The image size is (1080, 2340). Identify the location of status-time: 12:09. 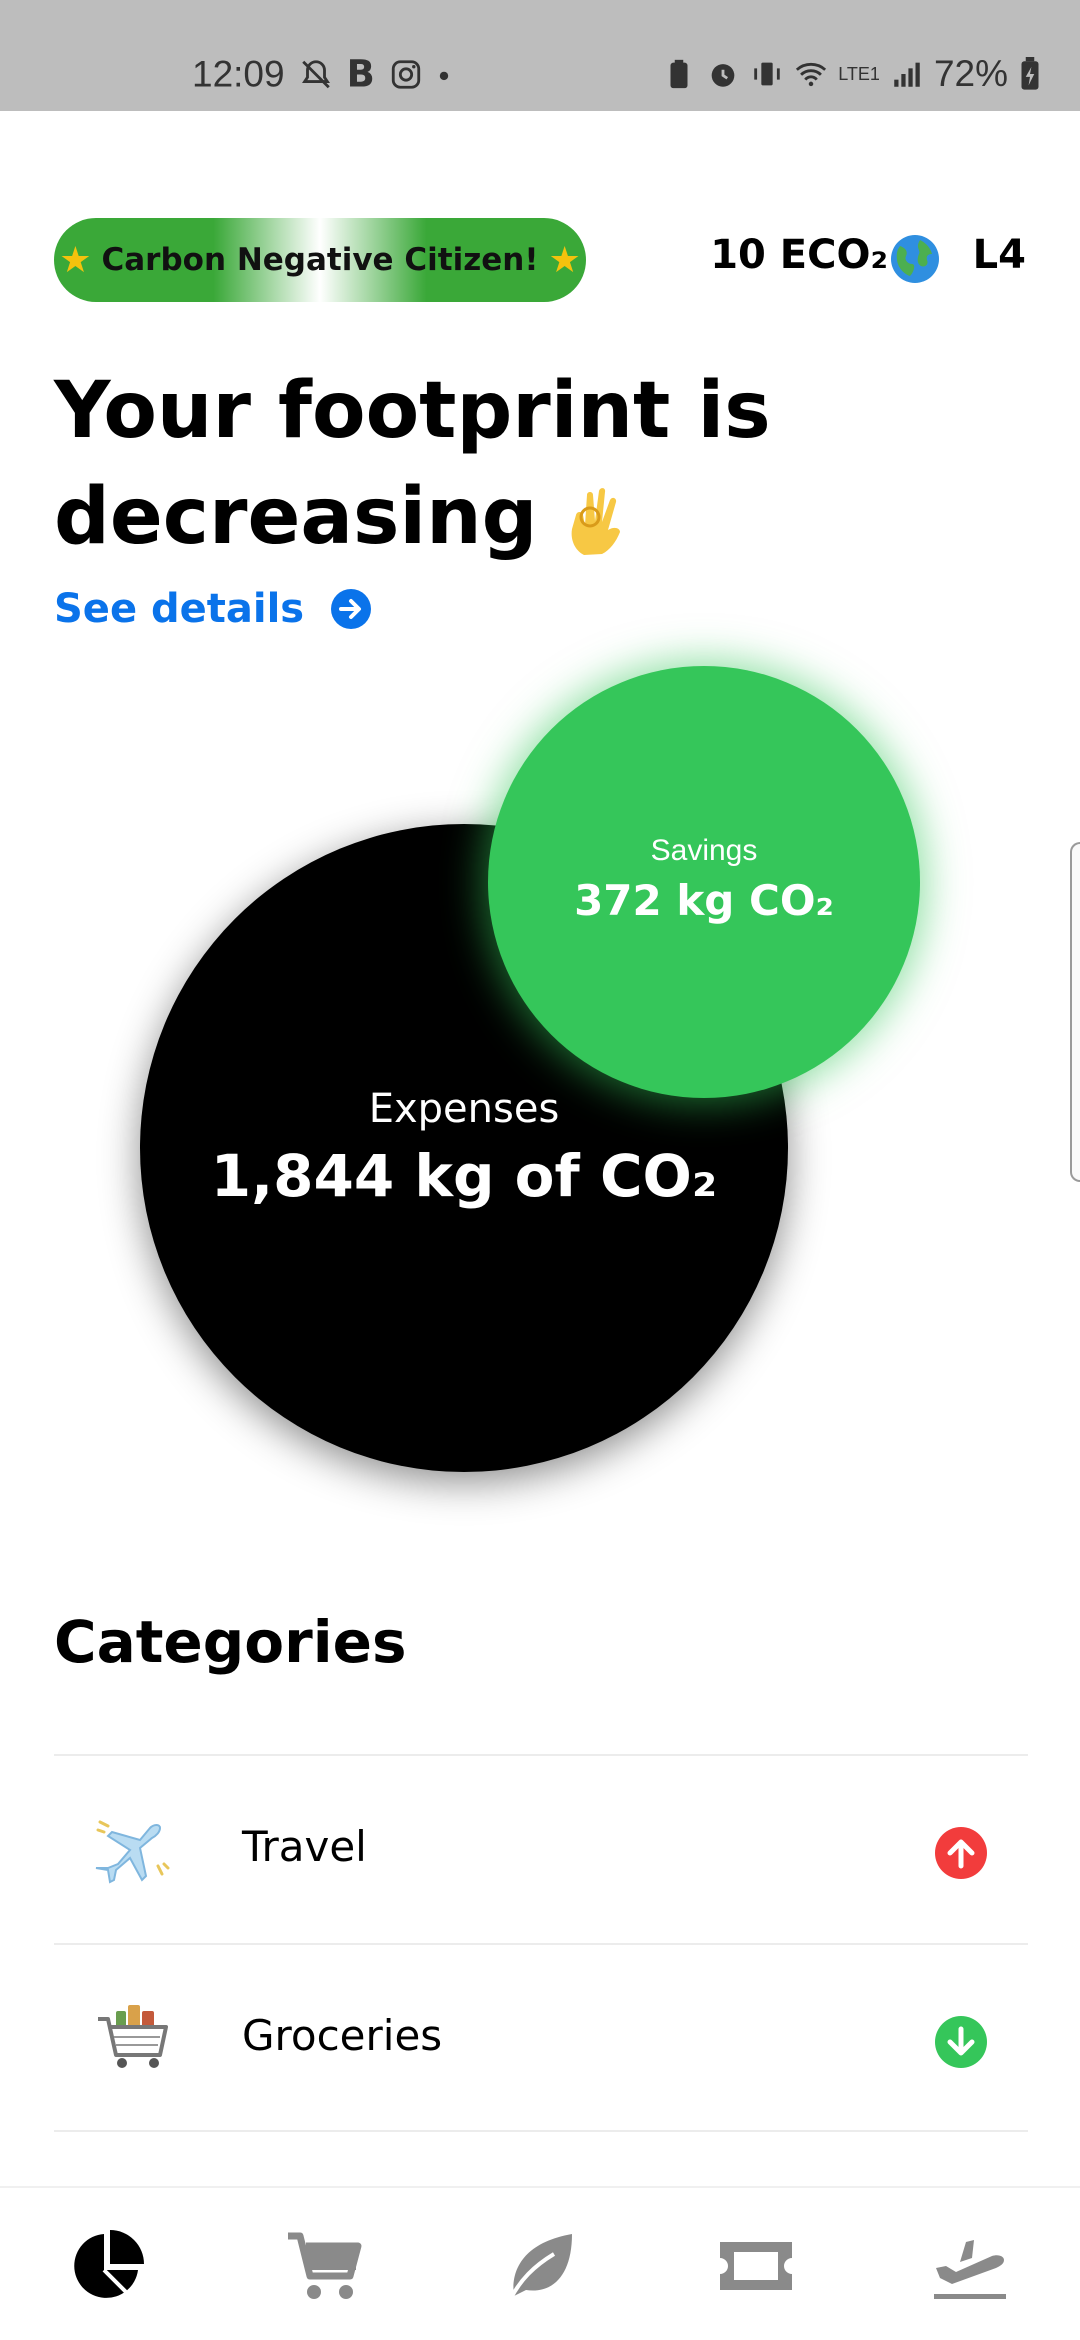
(238, 73).